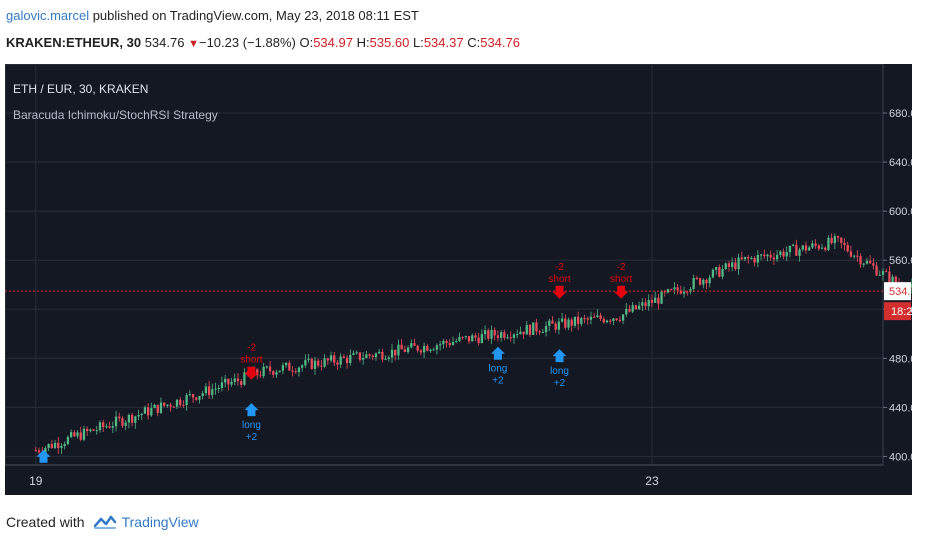  Describe the element at coordinates (621, 292) in the screenshot. I see `short-arrow-icon` at that location.